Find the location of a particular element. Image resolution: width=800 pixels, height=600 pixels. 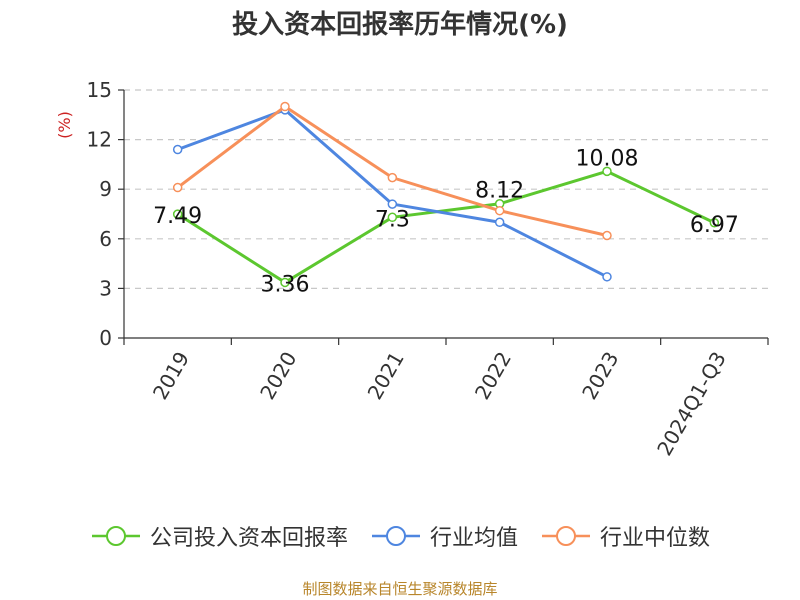

x-tick-label: 2021 is located at coordinates (386, 376).